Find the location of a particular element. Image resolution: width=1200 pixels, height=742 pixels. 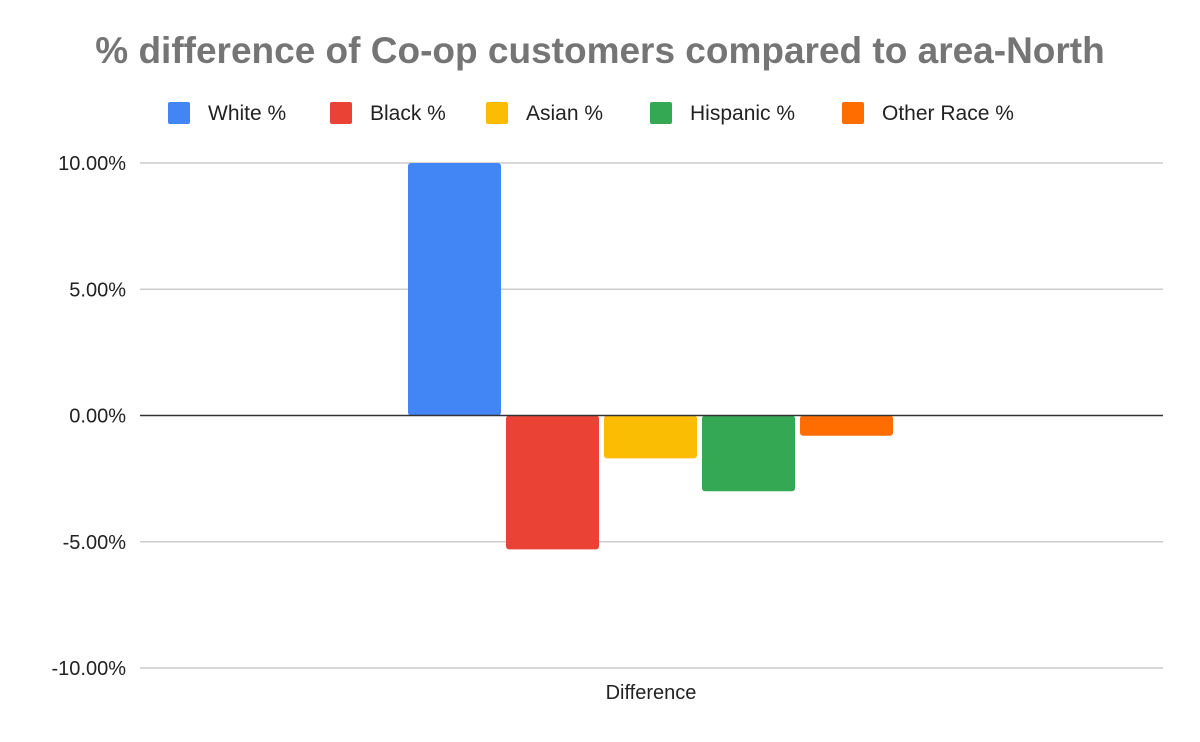

bar-asian is located at coordinates (650, 437).